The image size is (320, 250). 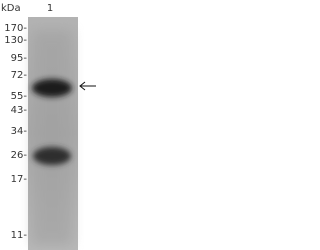 I want to click on unit-label: kDa, so click(x=11, y=8).